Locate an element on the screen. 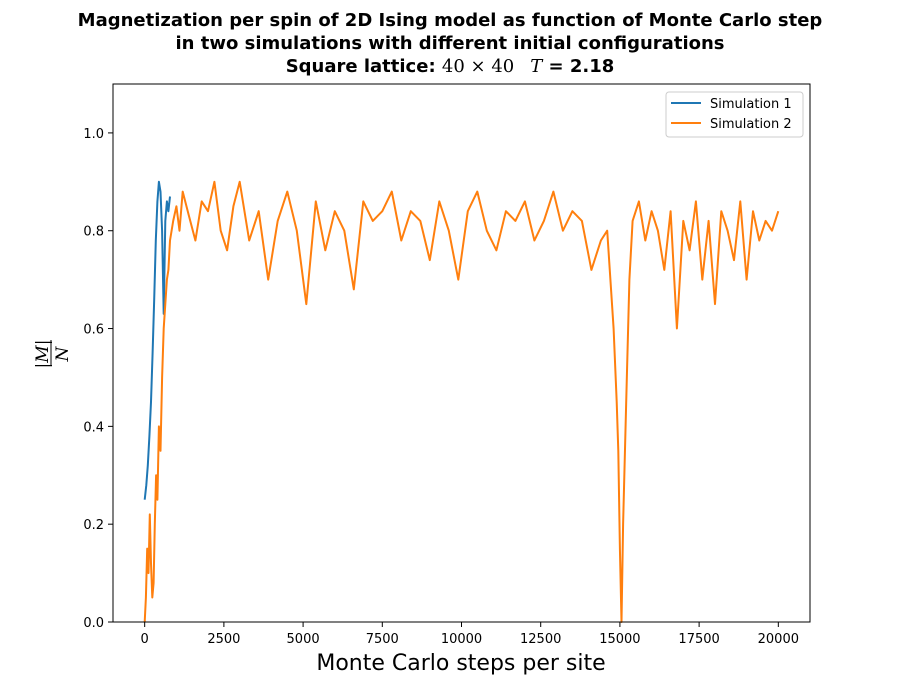 The height and width of the screenshot is (700, 900). y-tick-label: 0.0 is located at coordinates (93, 623).